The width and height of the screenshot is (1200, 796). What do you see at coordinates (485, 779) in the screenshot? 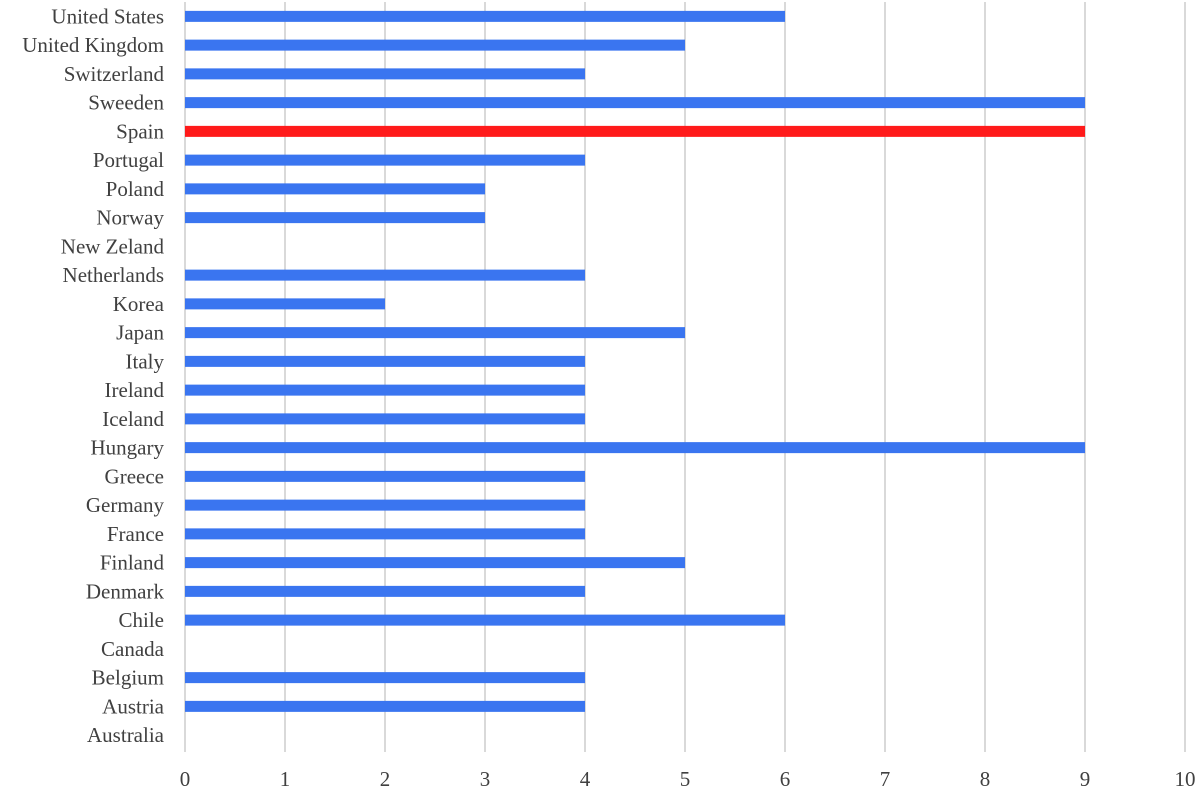
I see `x-tick-label: 3` at bounding box center [485, 779].